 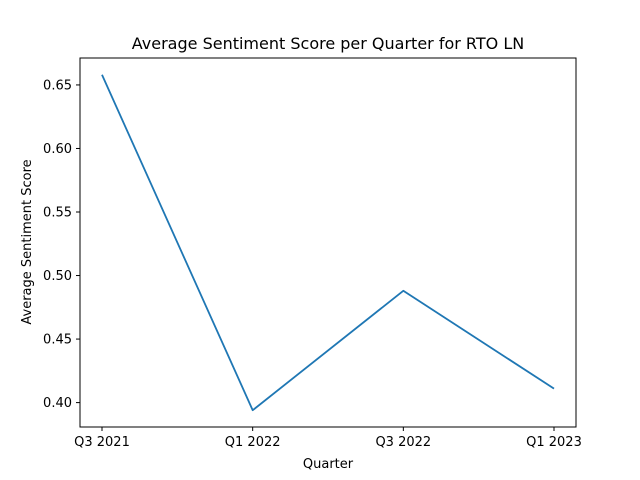 I want to click on x-axis-label: Quarter, so click(x=328, y=464).